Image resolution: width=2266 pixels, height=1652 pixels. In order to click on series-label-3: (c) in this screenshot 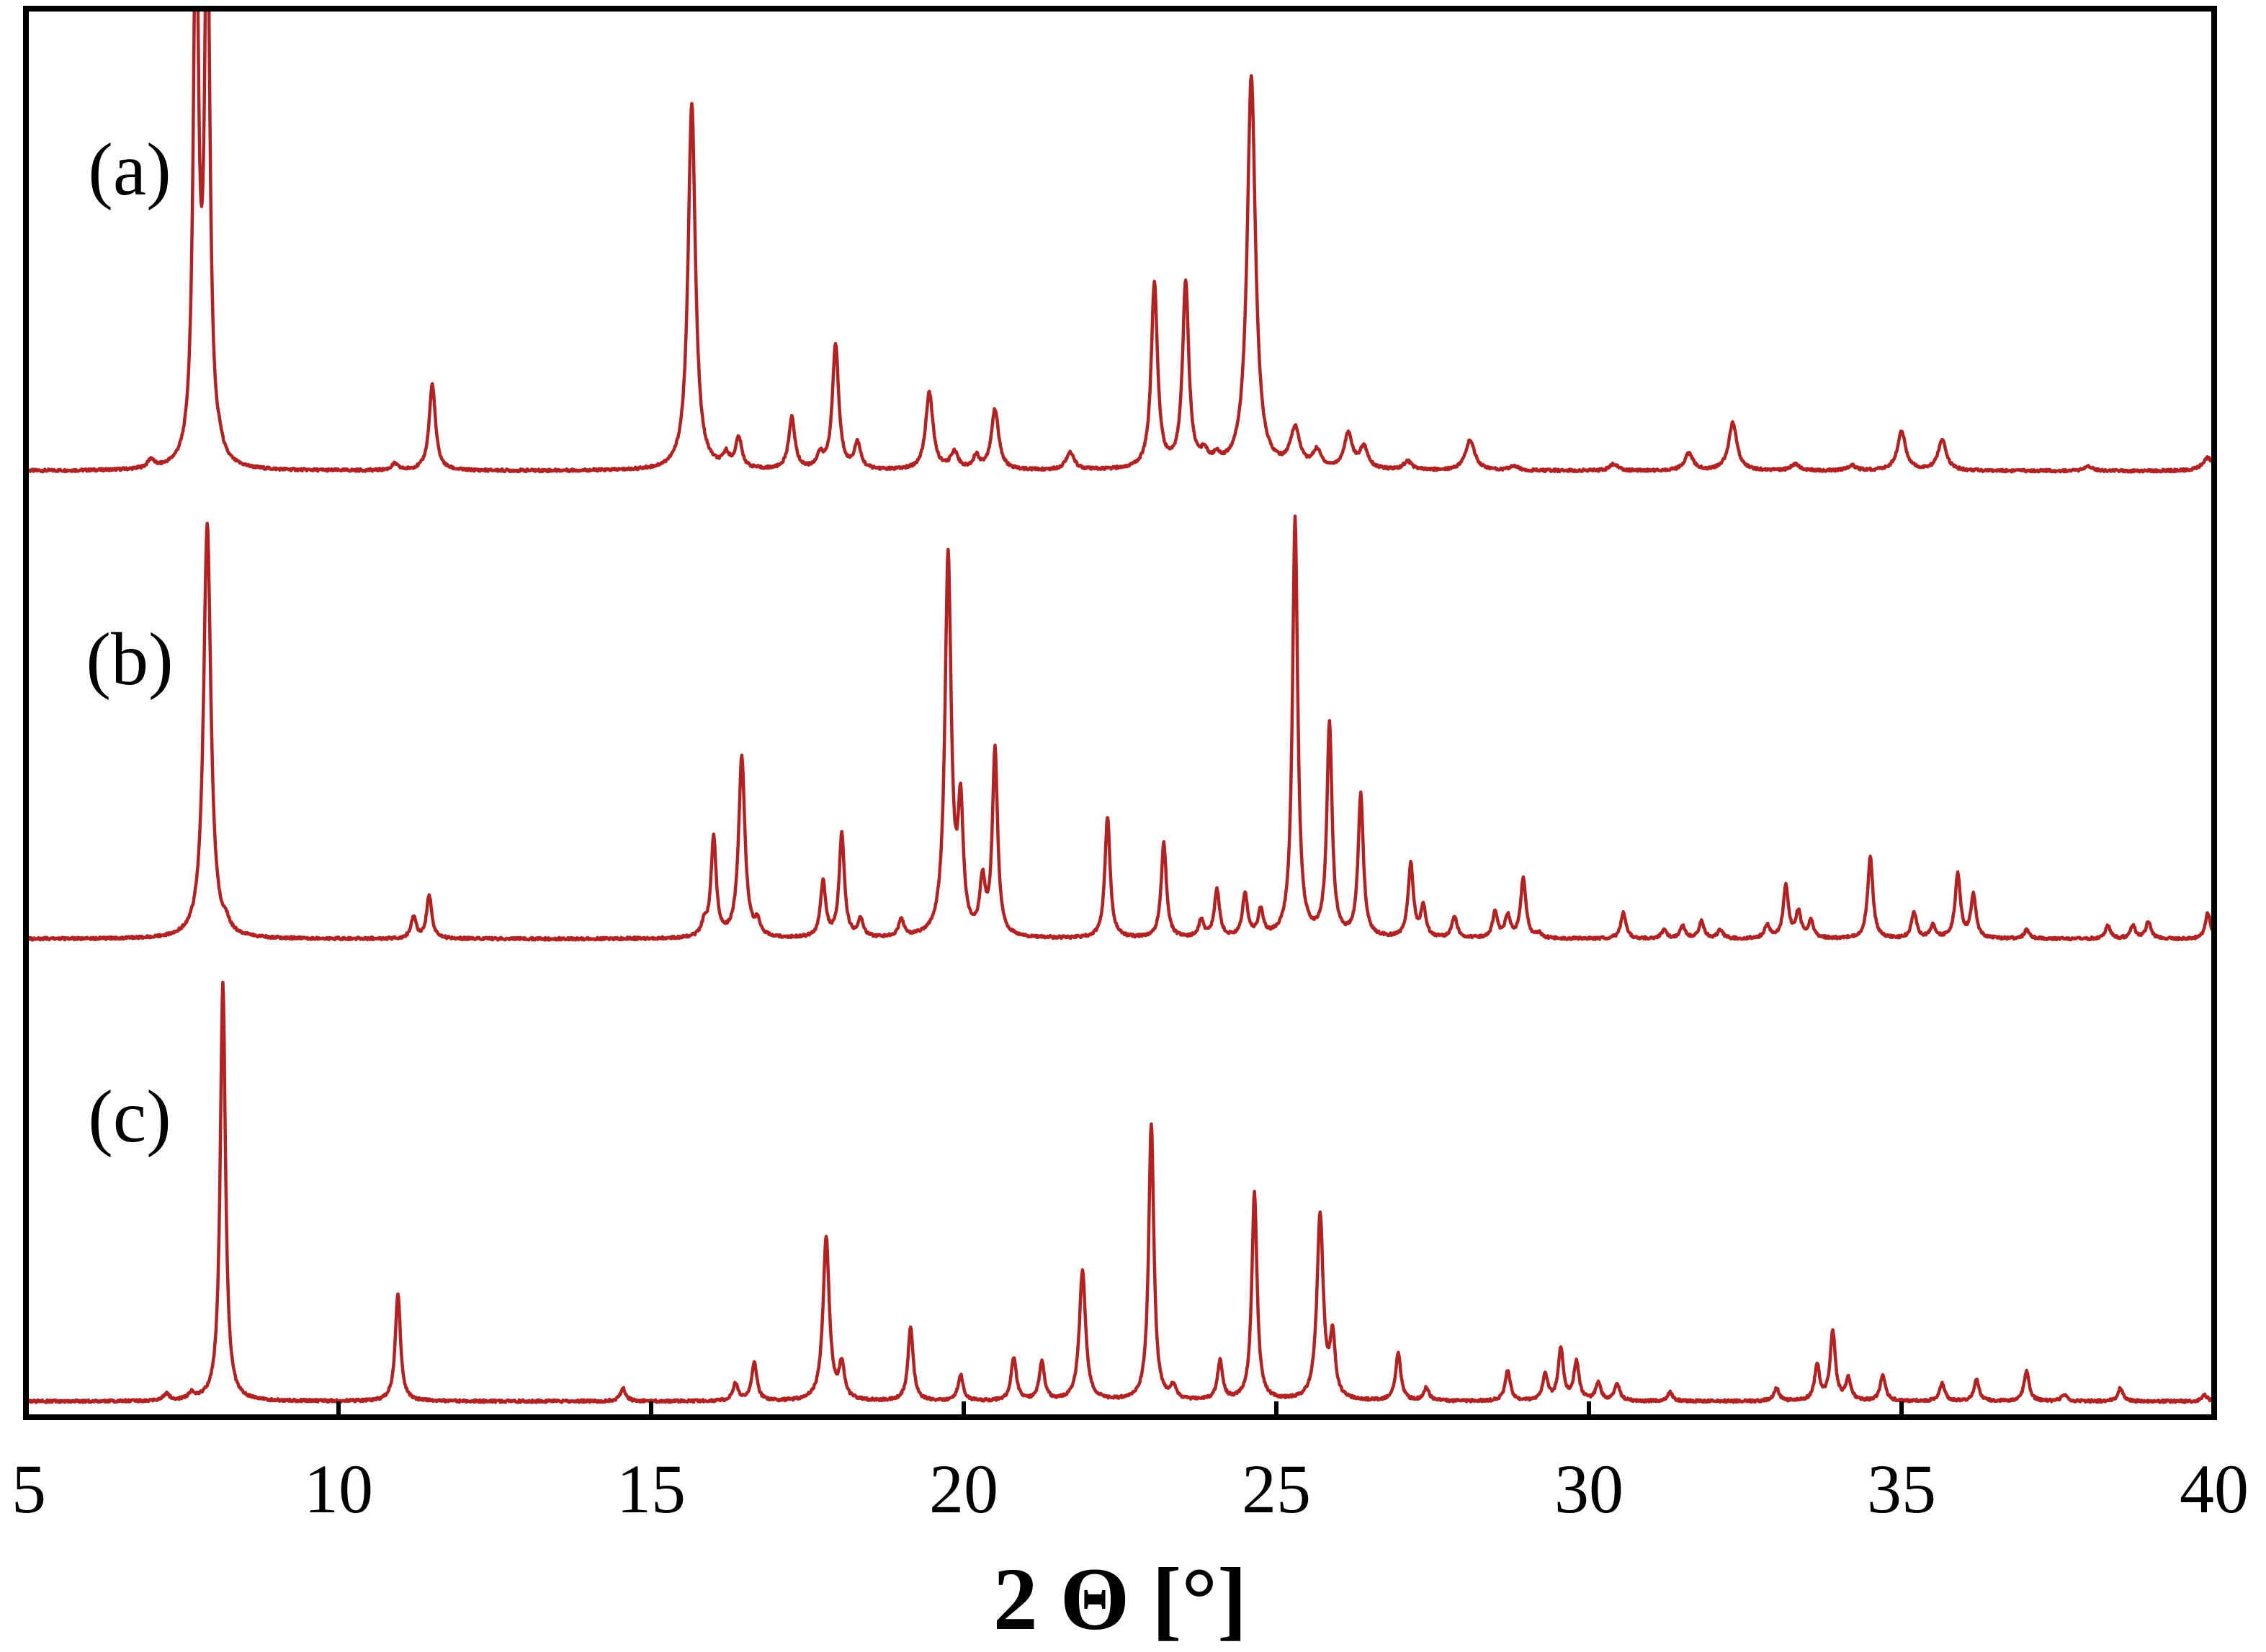, I will do `click(129, 1116)`.